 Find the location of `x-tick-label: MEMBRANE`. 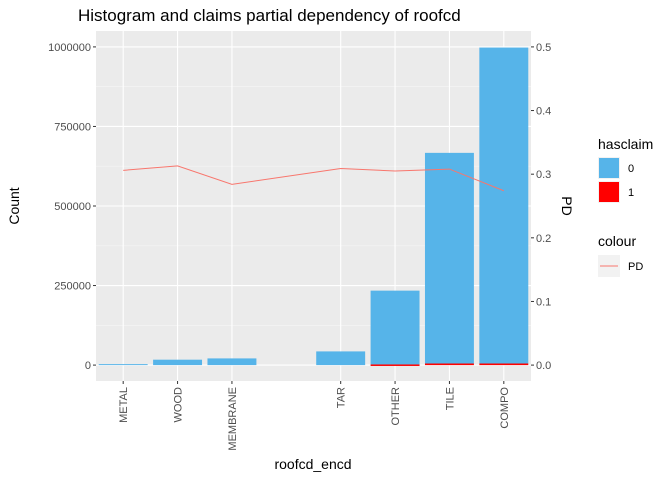

x-tick-label: MEMBRANE is located at coordinates (233, 419).